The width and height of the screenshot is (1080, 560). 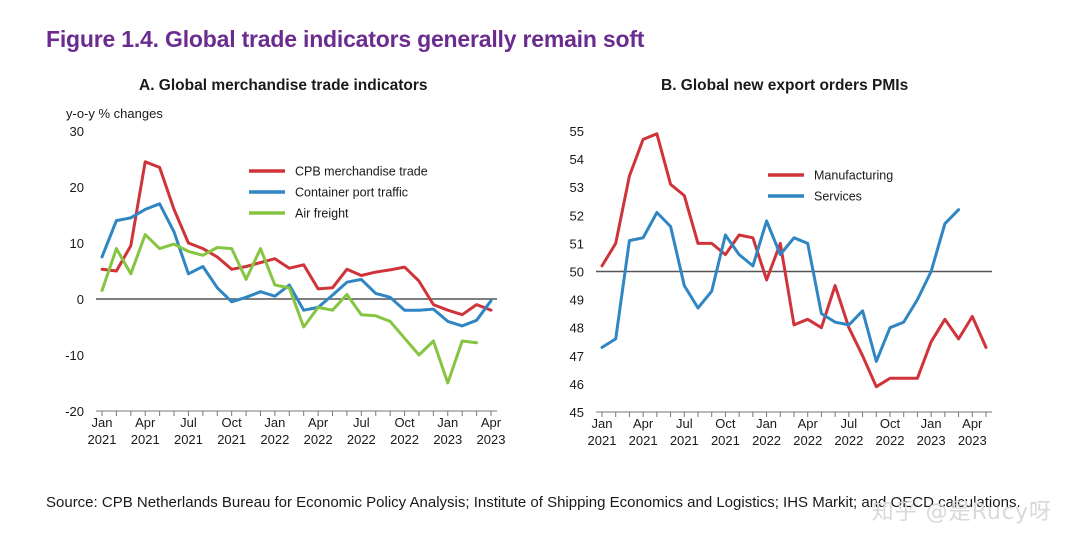 I want to click on panel-b-y-tick-label: 48, so click(x=577, y=328).